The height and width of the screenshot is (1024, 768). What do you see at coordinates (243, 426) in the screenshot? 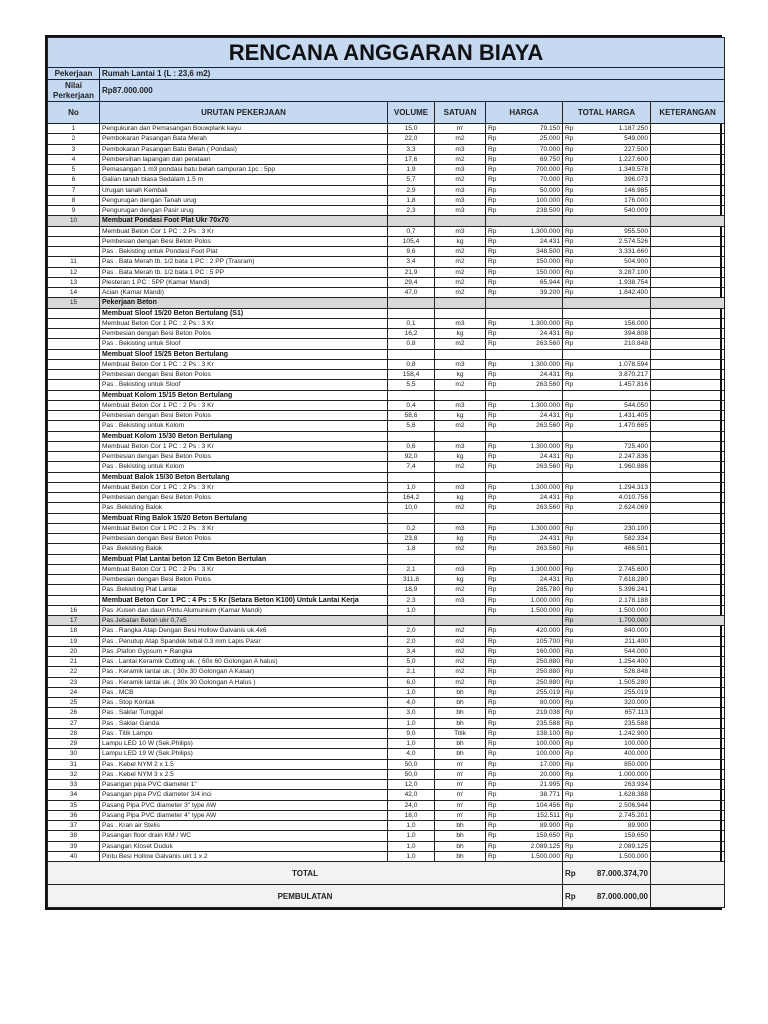
I see `row-description: Pas . Bekisting untuk Kolom` at bounding box center [243, 426].